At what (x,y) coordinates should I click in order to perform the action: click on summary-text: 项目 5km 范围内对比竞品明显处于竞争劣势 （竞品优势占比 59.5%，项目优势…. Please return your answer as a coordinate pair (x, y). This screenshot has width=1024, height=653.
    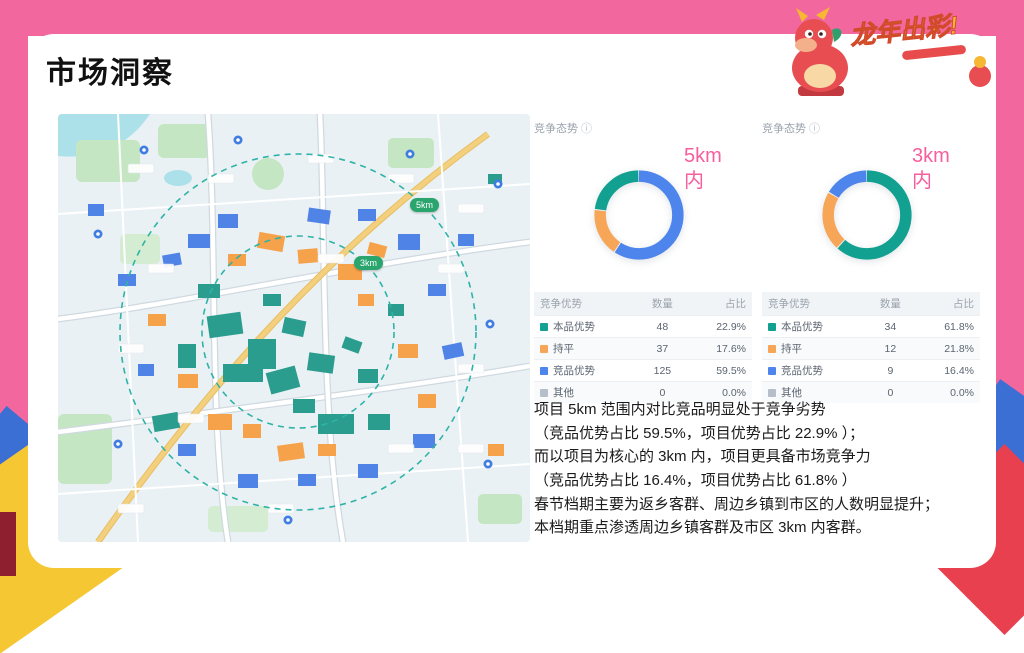
    Looking at the image, I should click on (763, 469).